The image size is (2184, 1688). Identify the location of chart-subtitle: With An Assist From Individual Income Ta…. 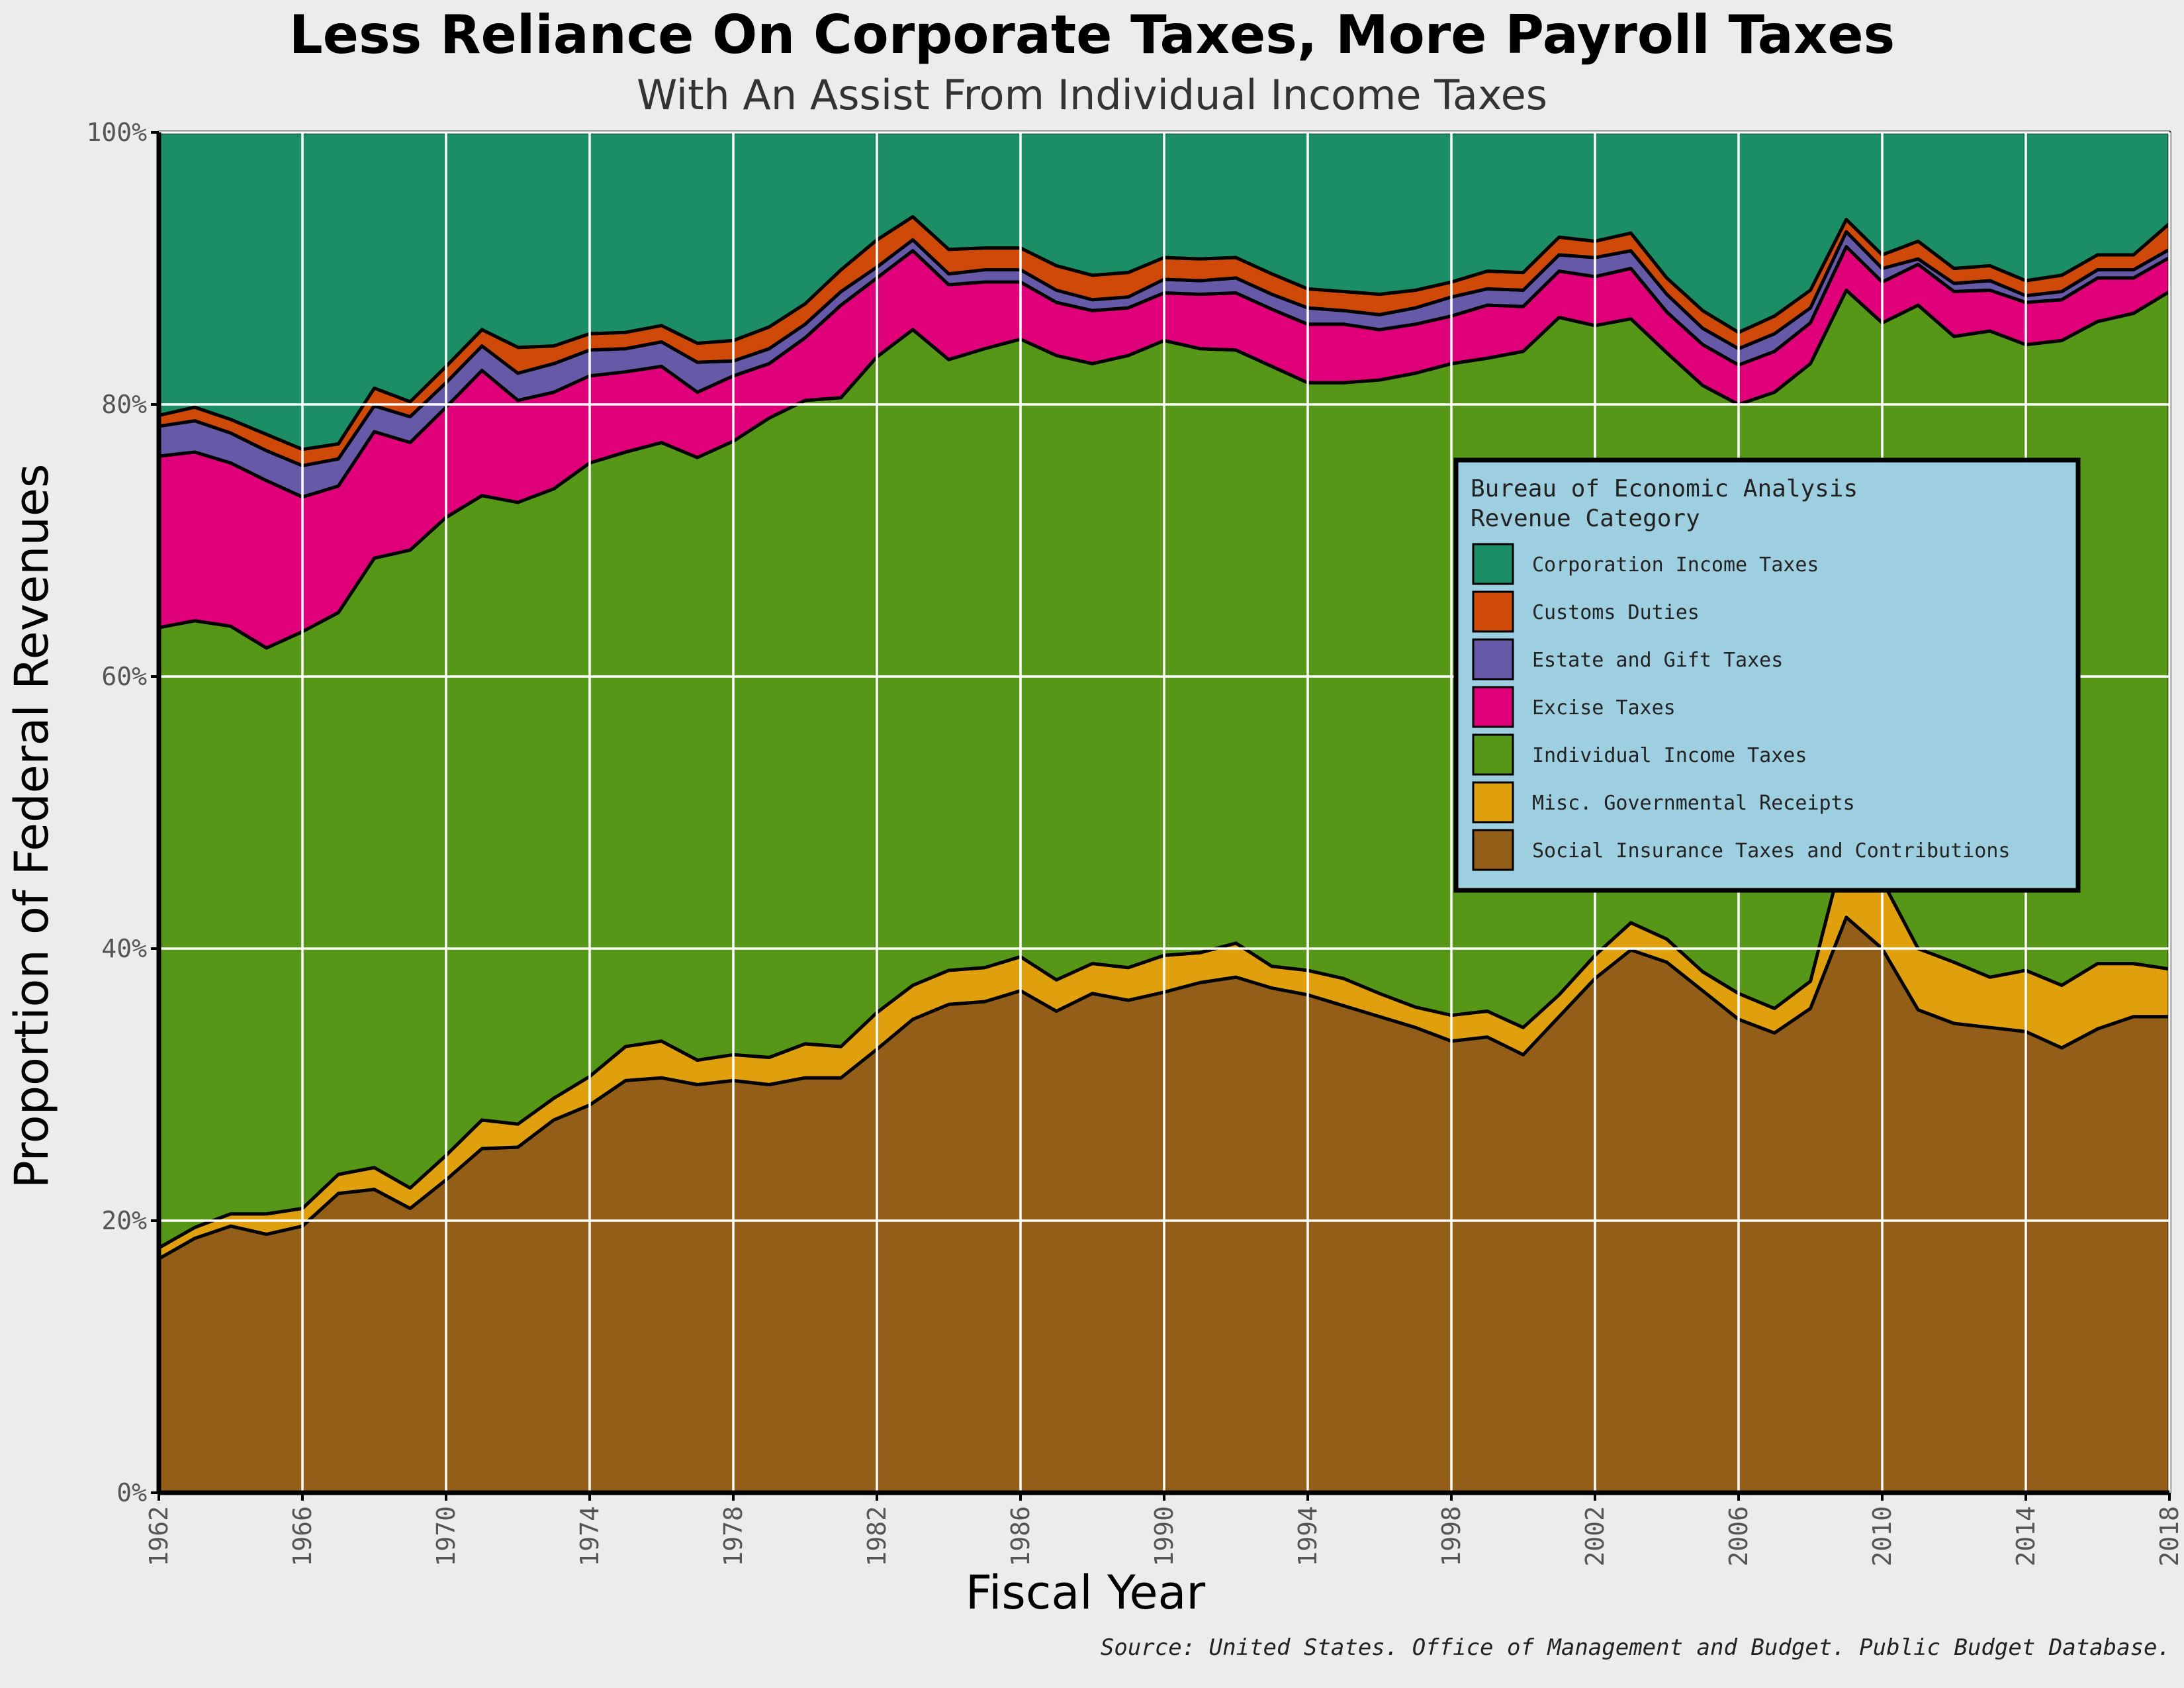
(1092, 95).